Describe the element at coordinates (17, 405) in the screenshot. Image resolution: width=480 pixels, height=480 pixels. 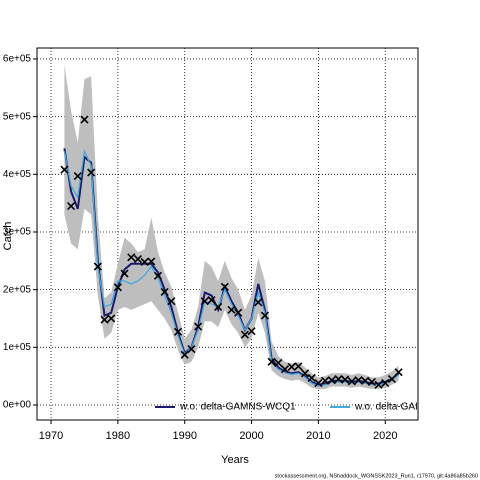
I see `y-tick-label: 0e+00` at that location.